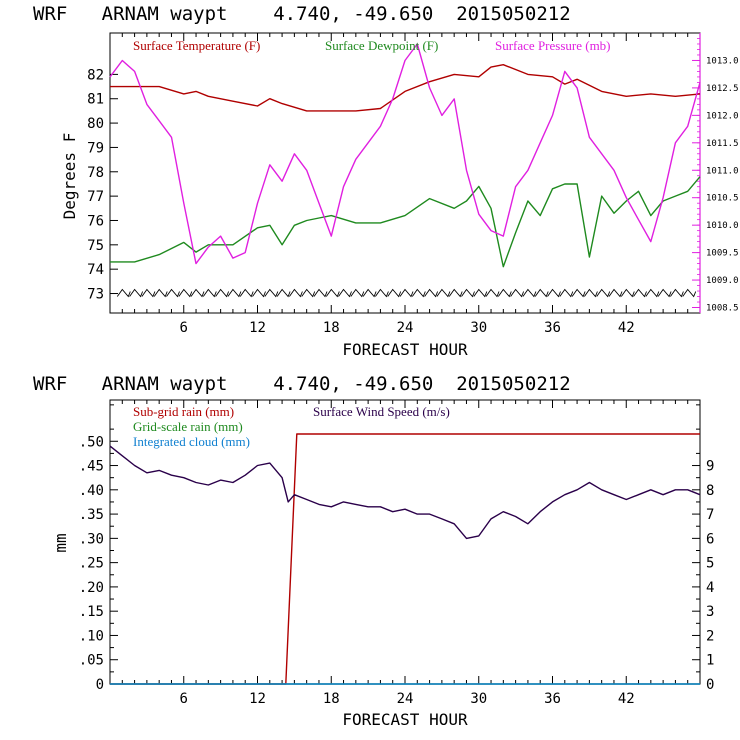 This screenshot has width=740, height=740. What do you see at coordinates (95, 148) in the screenshot?
I see `y-tick-label: 79` at bounding box center [95, 148].